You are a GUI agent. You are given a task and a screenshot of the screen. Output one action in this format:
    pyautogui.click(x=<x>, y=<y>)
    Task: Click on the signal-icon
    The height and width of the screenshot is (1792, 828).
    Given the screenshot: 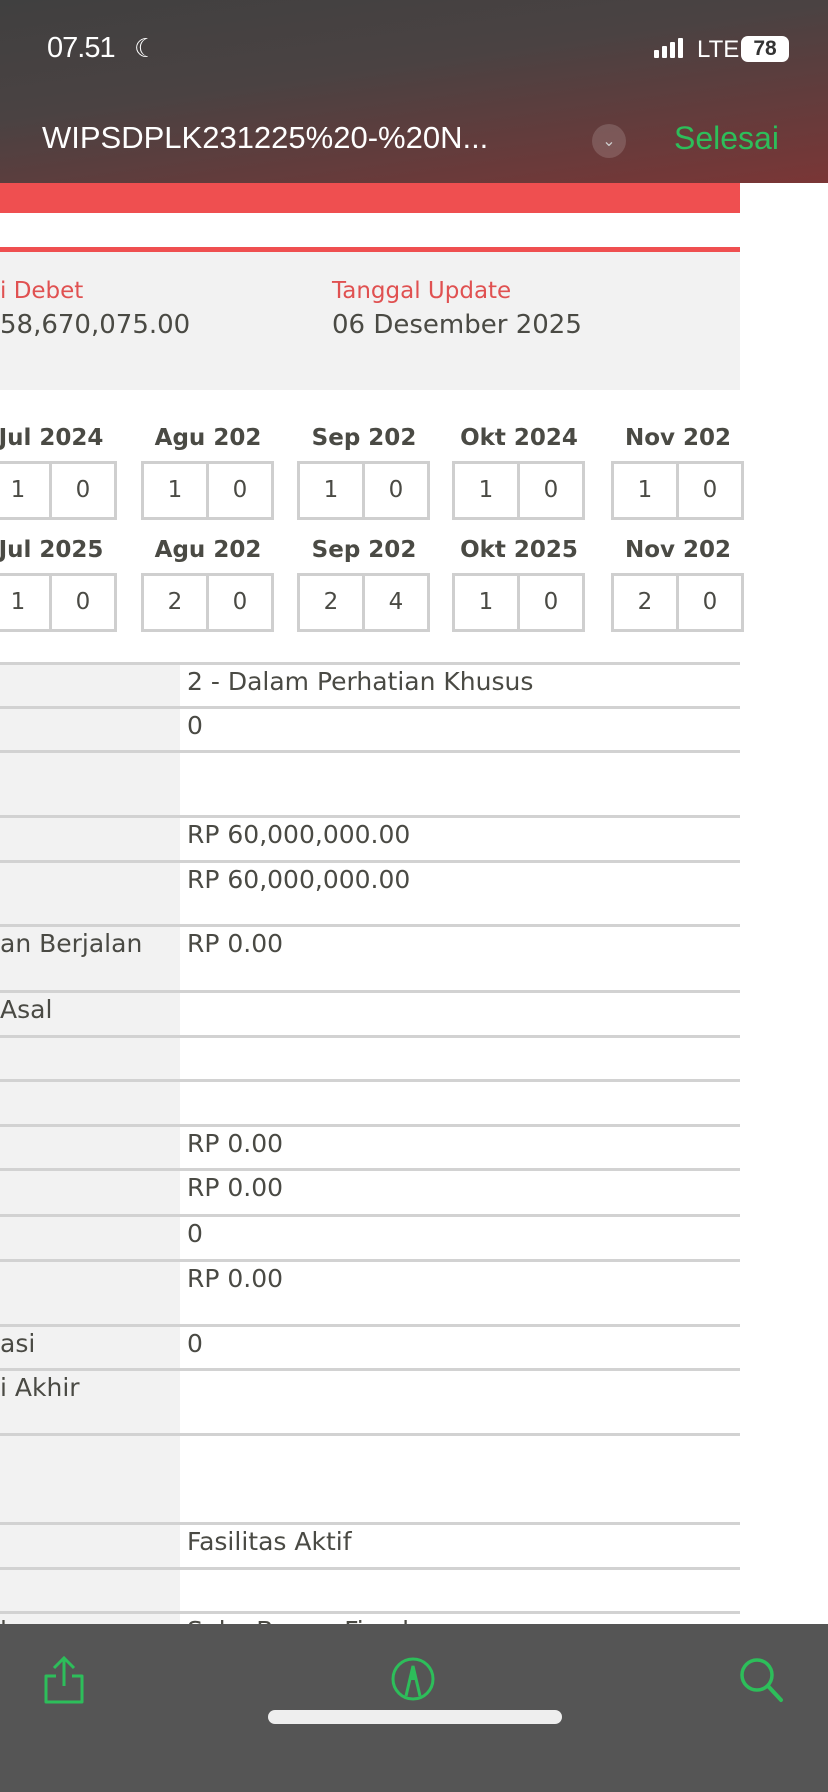 What is the action you would take?
    pyautogui.click(x=668, y=48)
    